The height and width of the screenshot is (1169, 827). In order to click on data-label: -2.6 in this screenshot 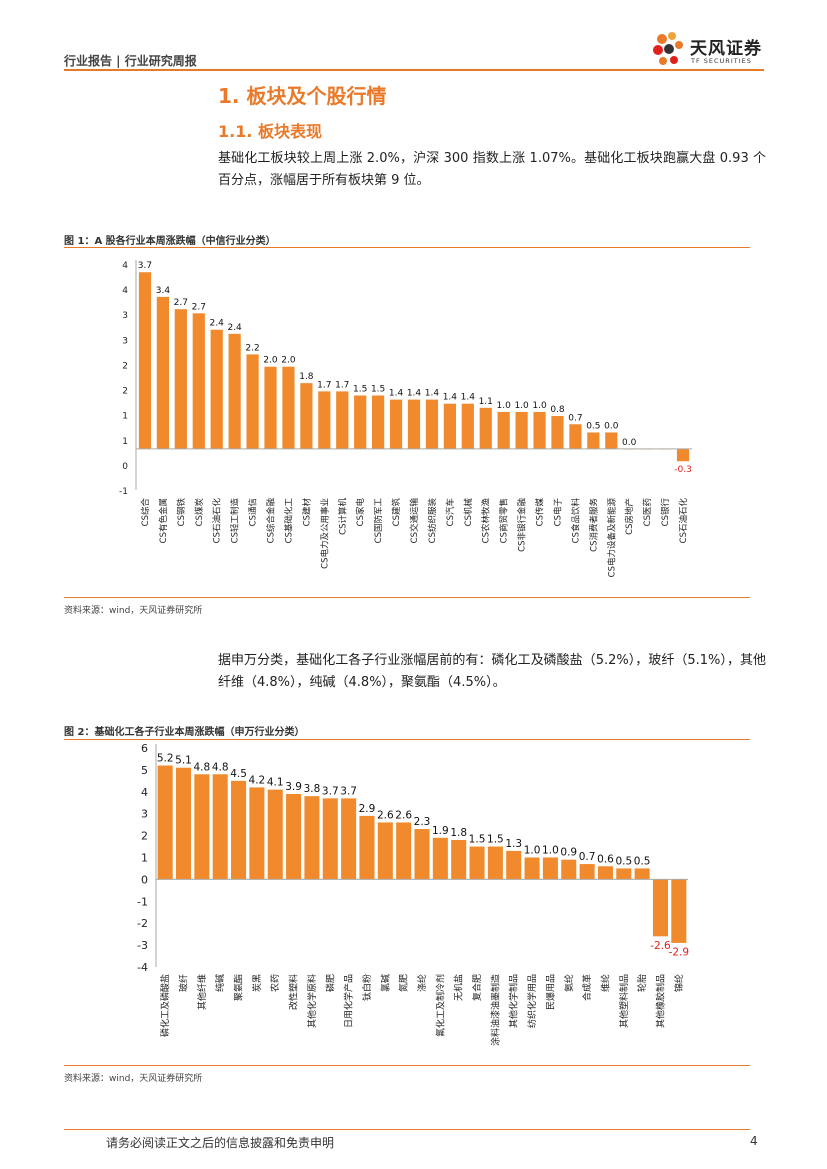, I will do `click(660, 946)`.